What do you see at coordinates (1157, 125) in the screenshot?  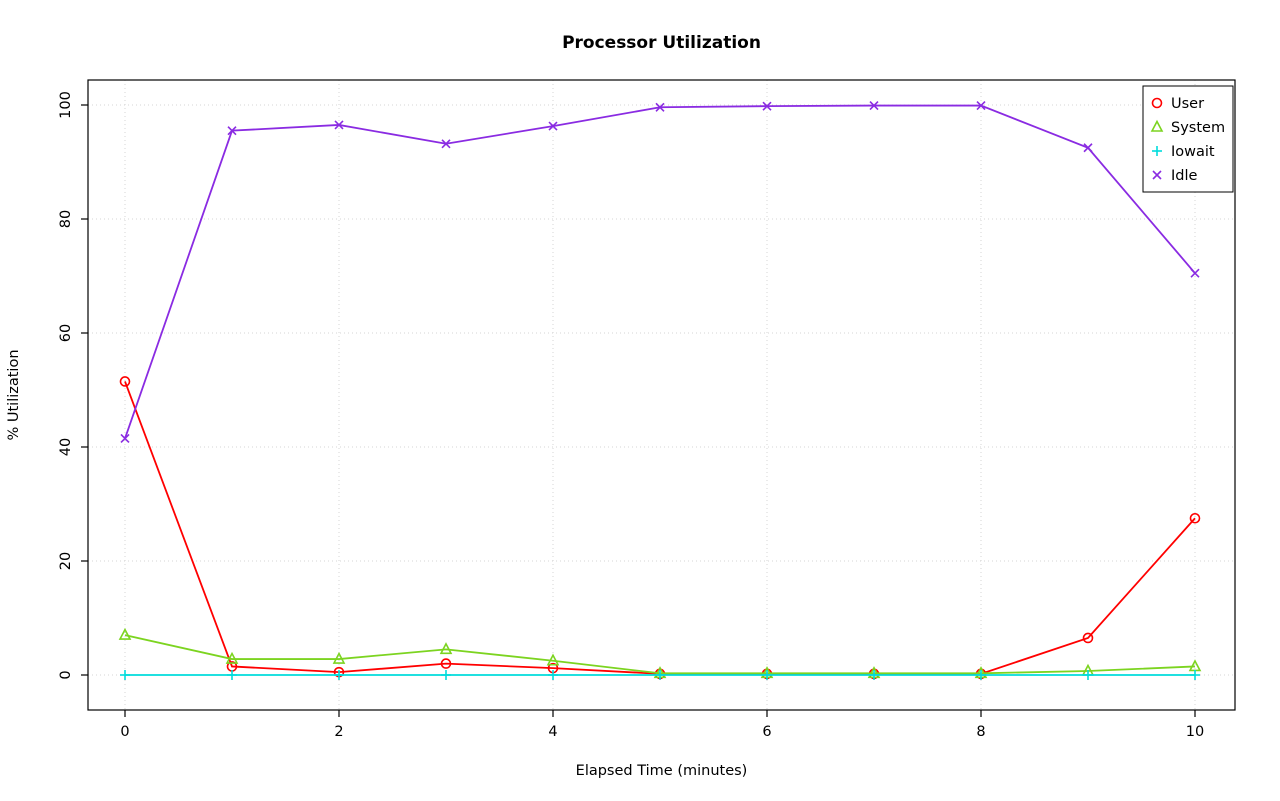 I see `legend-marker-system` at bounding box center [1157, 125].